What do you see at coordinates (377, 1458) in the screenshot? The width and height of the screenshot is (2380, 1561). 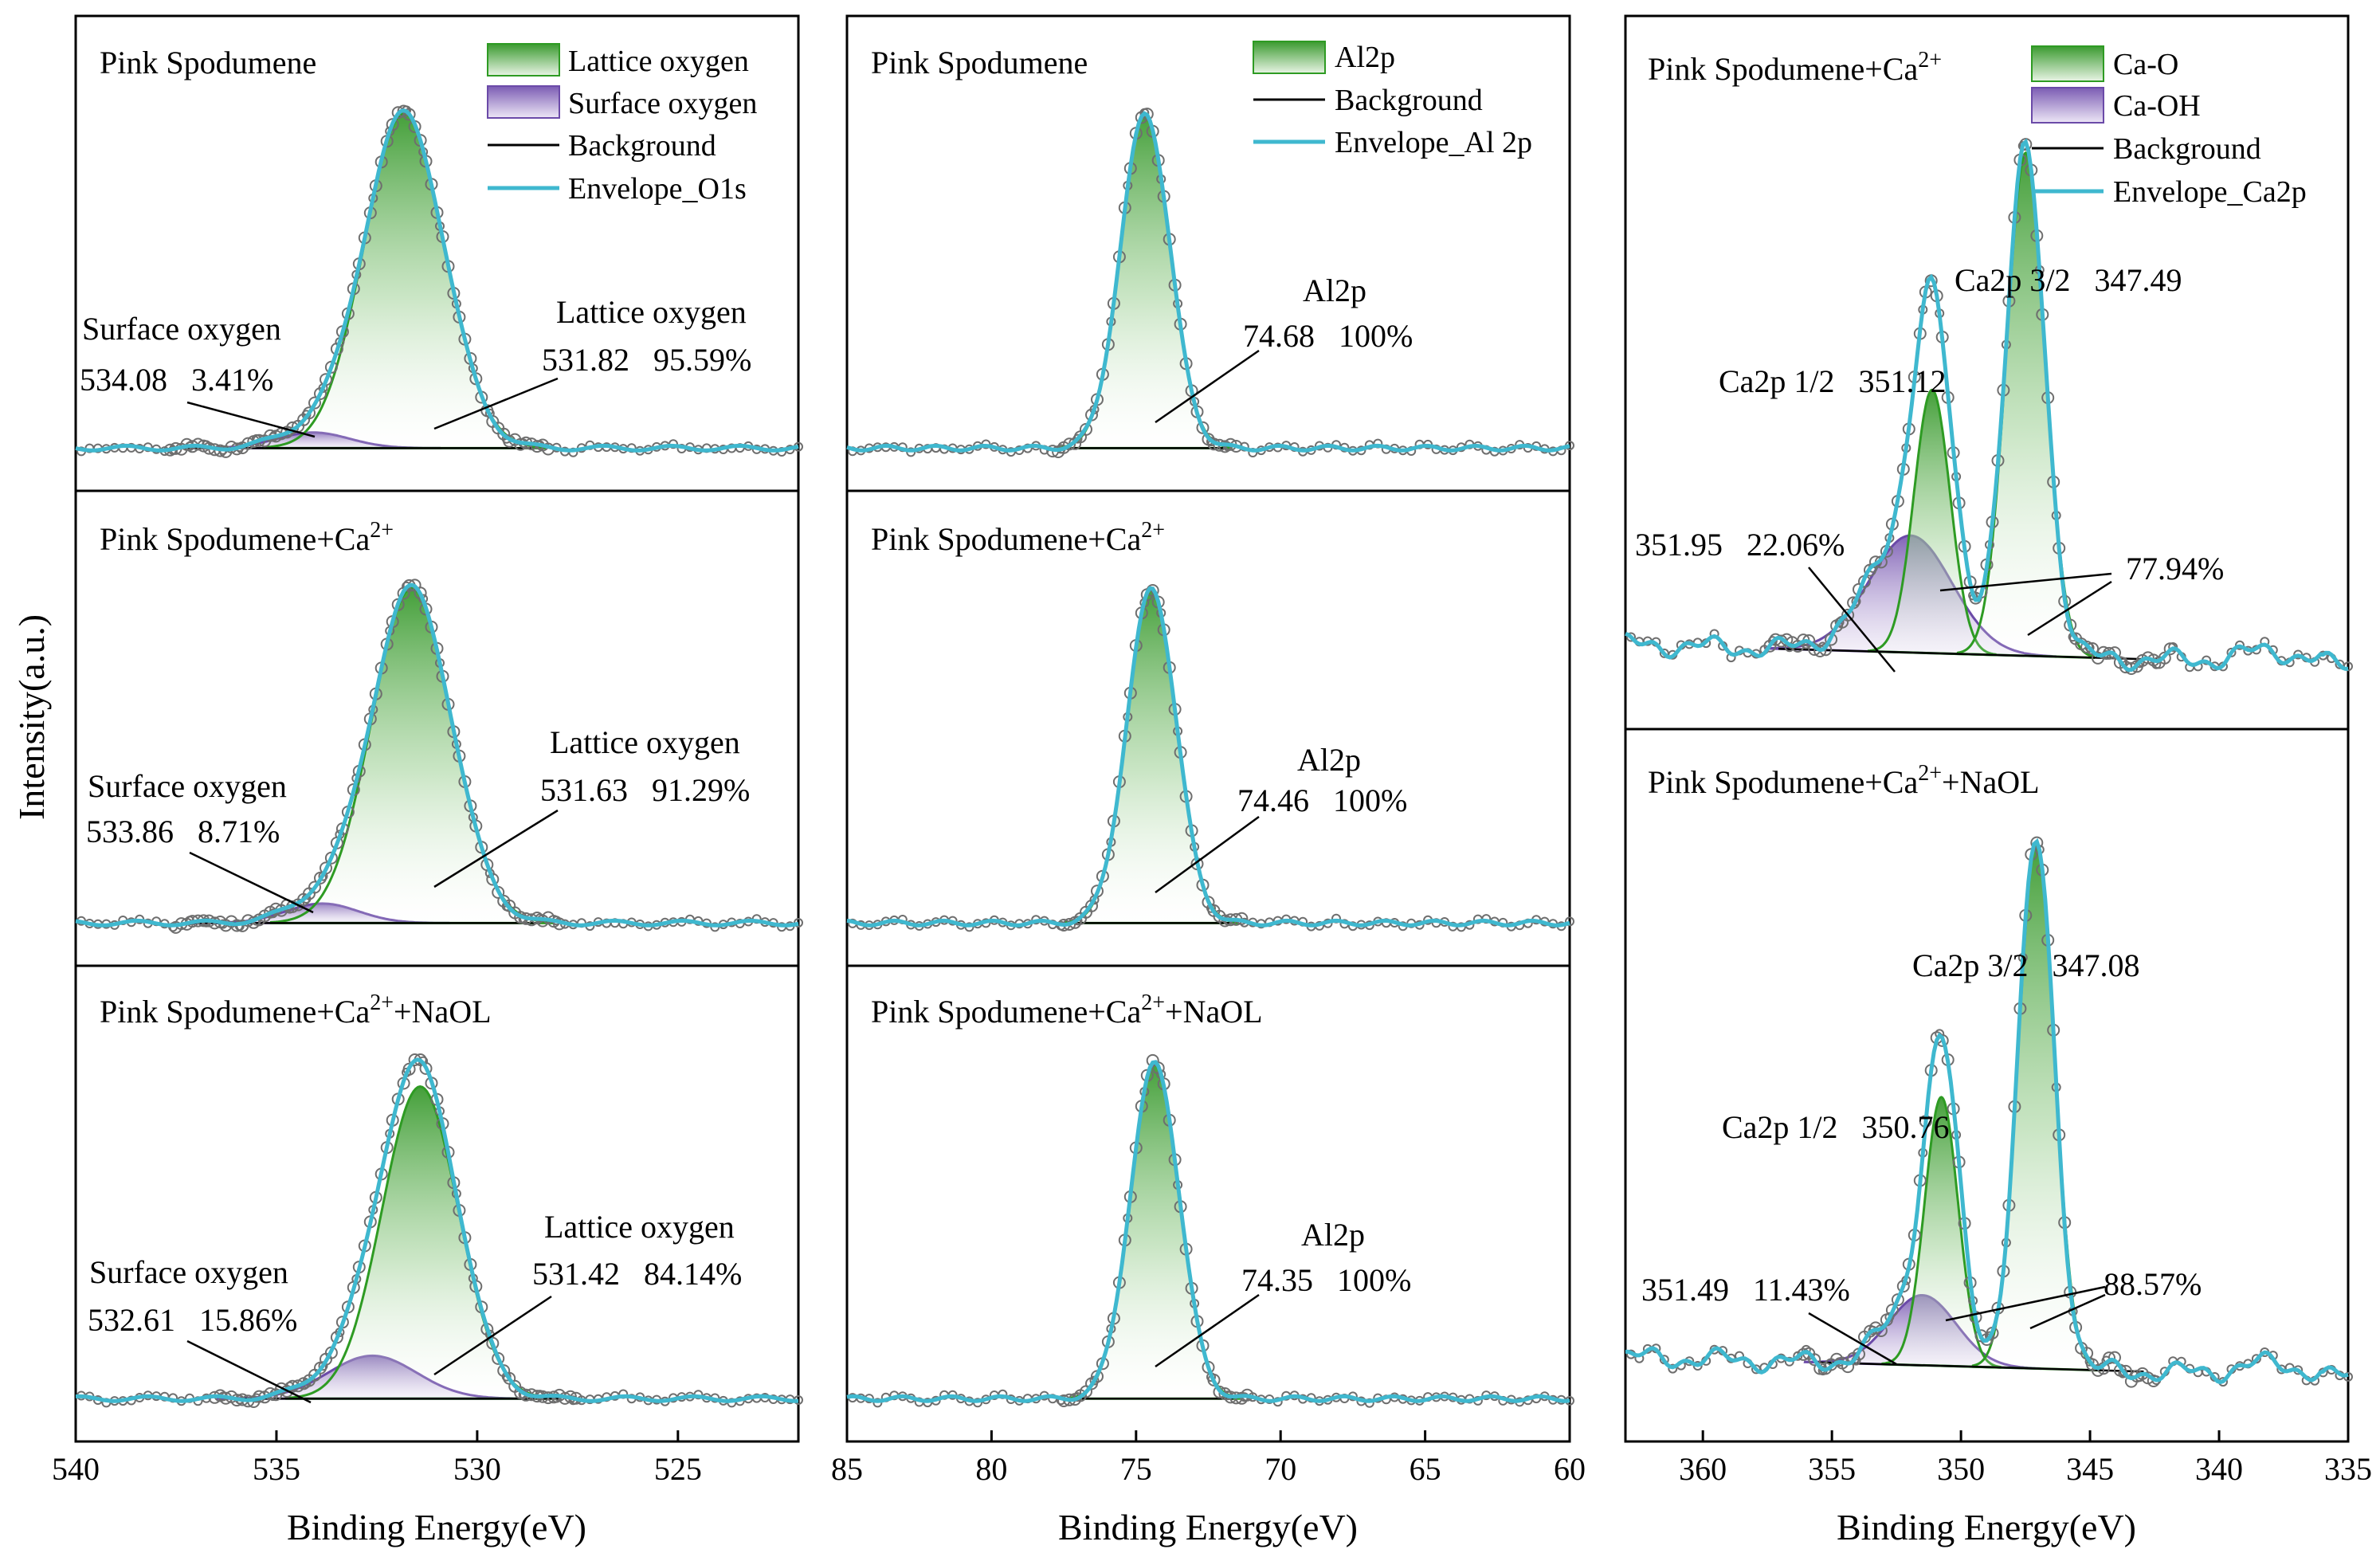 I see `o1s-x-ticks: 540 535 530 525` at bounding box center [377, 1458].